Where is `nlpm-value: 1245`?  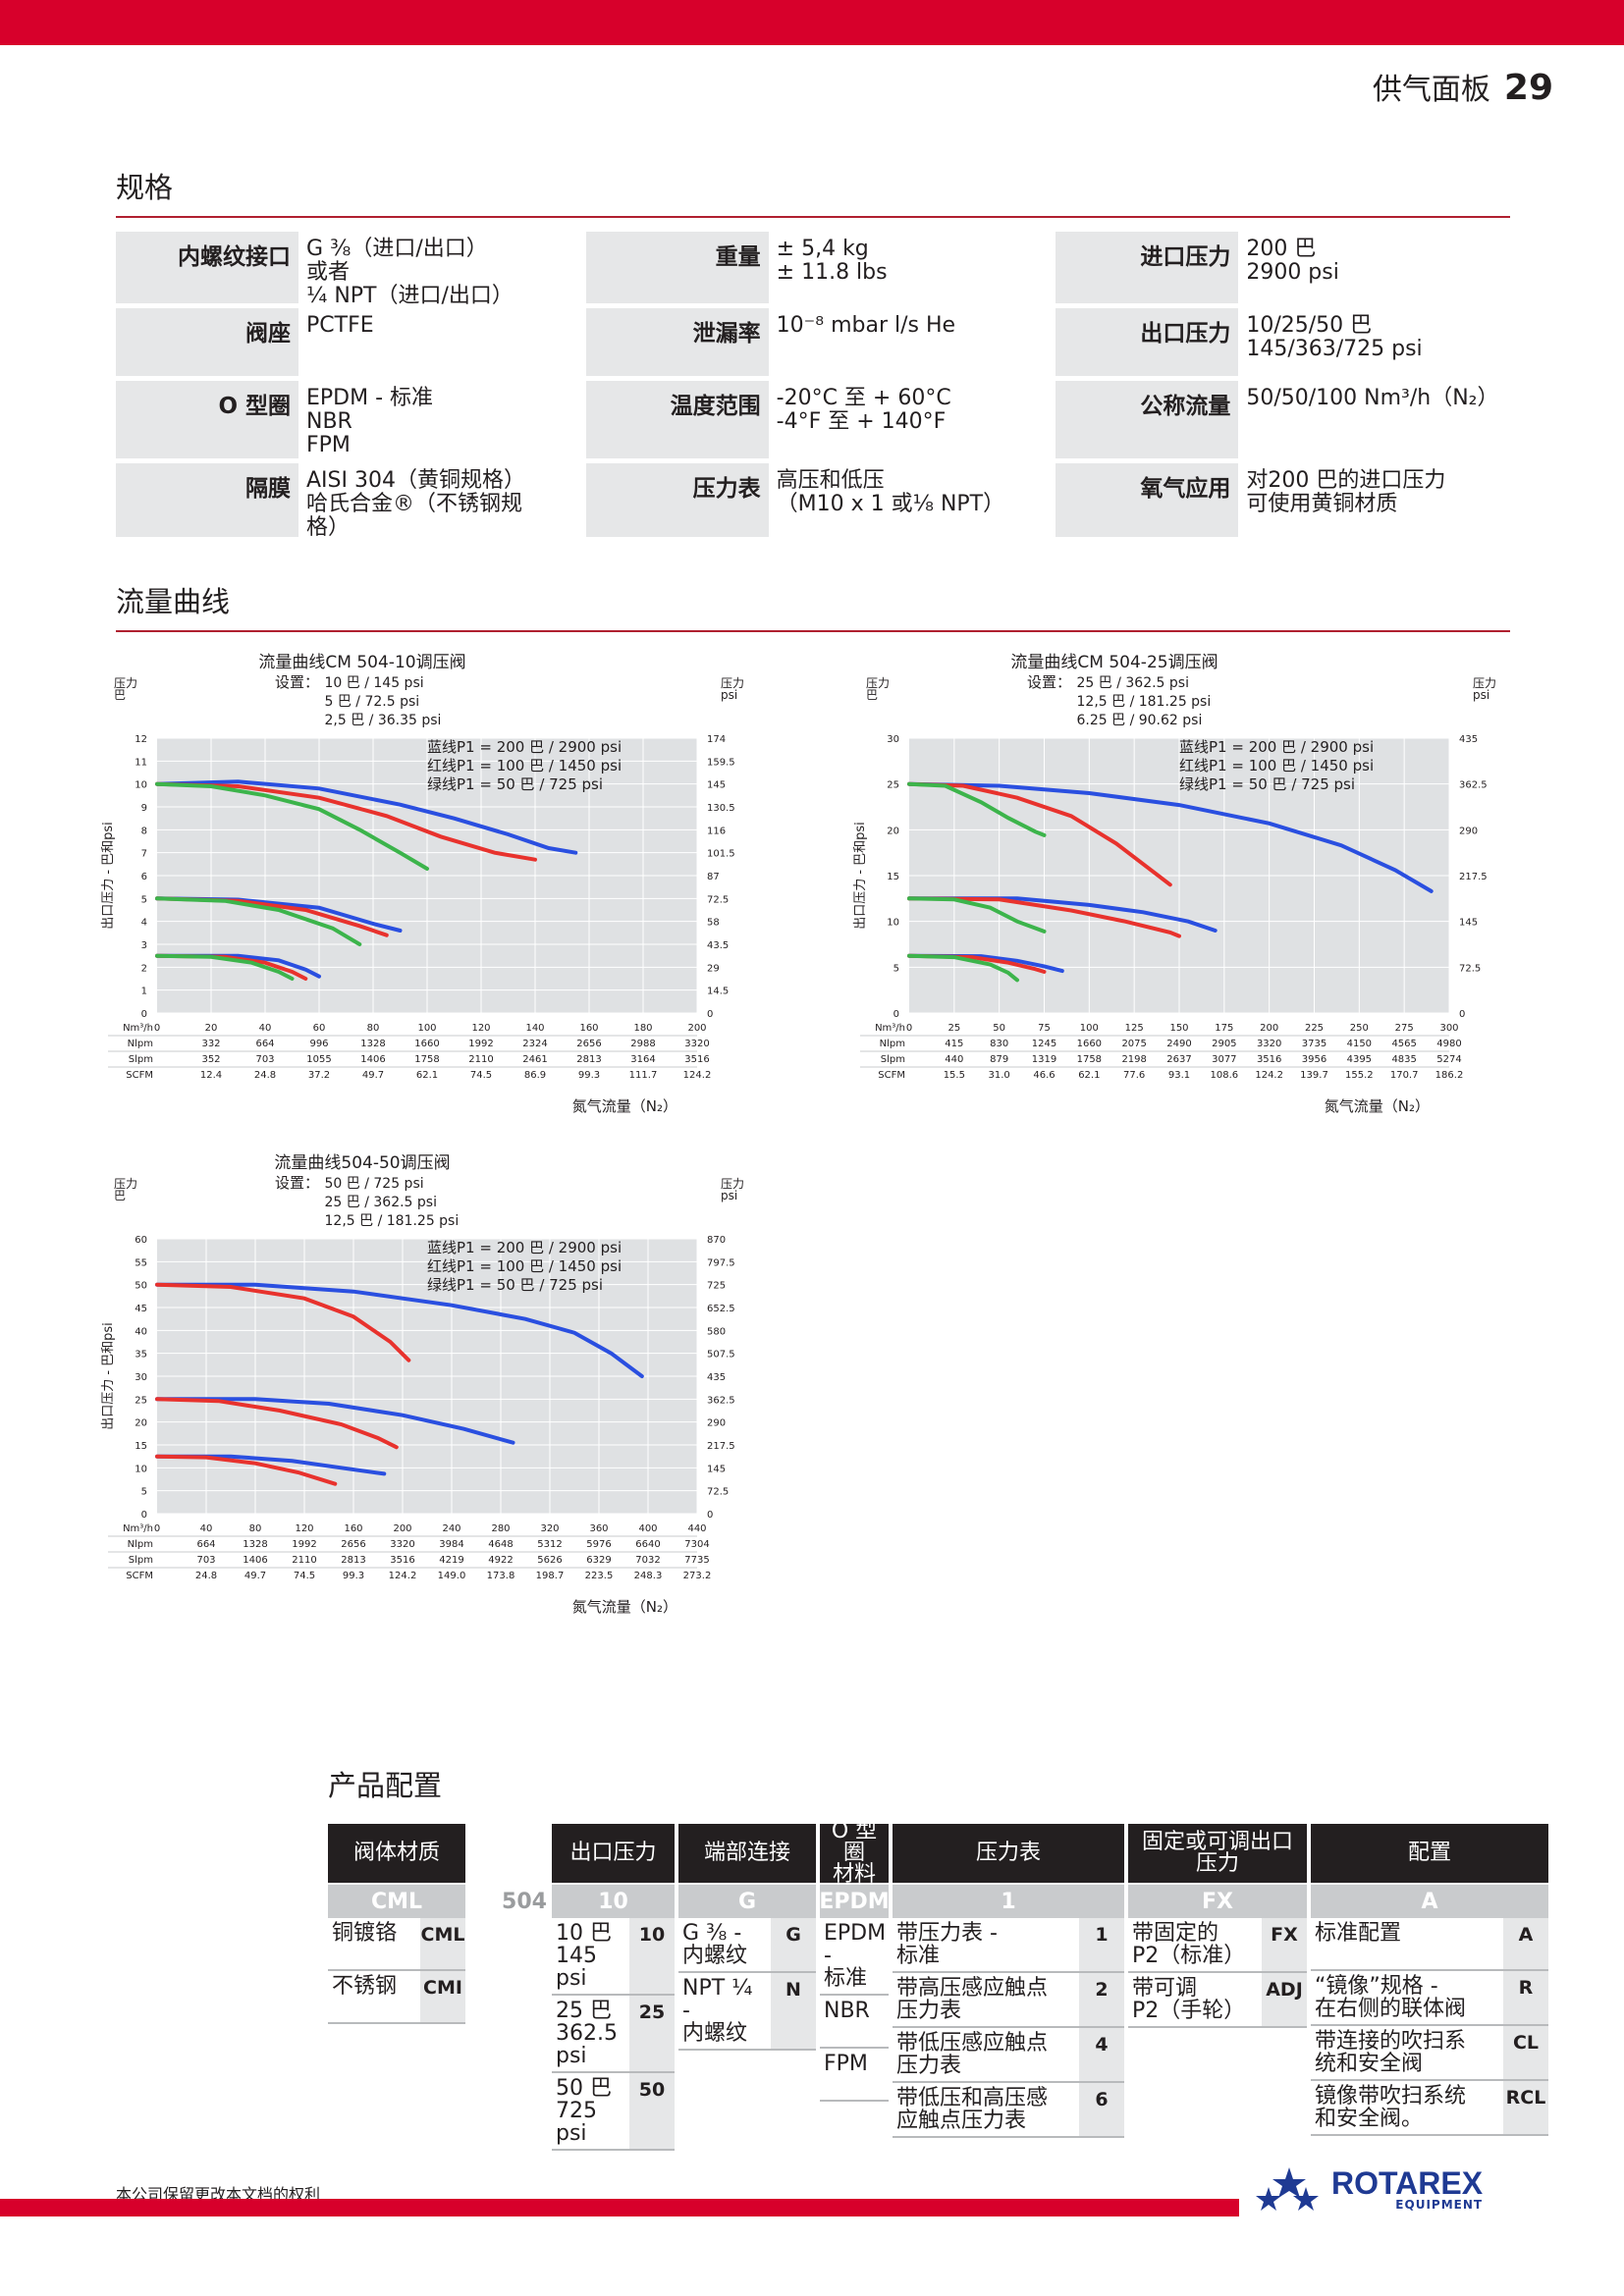 nlpm-value: 1245 is located at coordinates (1044, 1044).